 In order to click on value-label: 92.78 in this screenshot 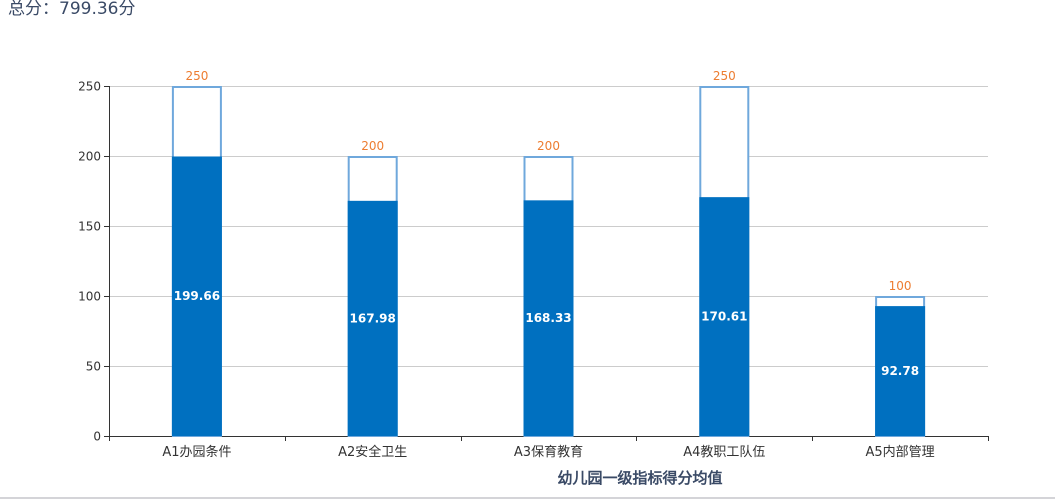, I will do `click(900, 371)`.